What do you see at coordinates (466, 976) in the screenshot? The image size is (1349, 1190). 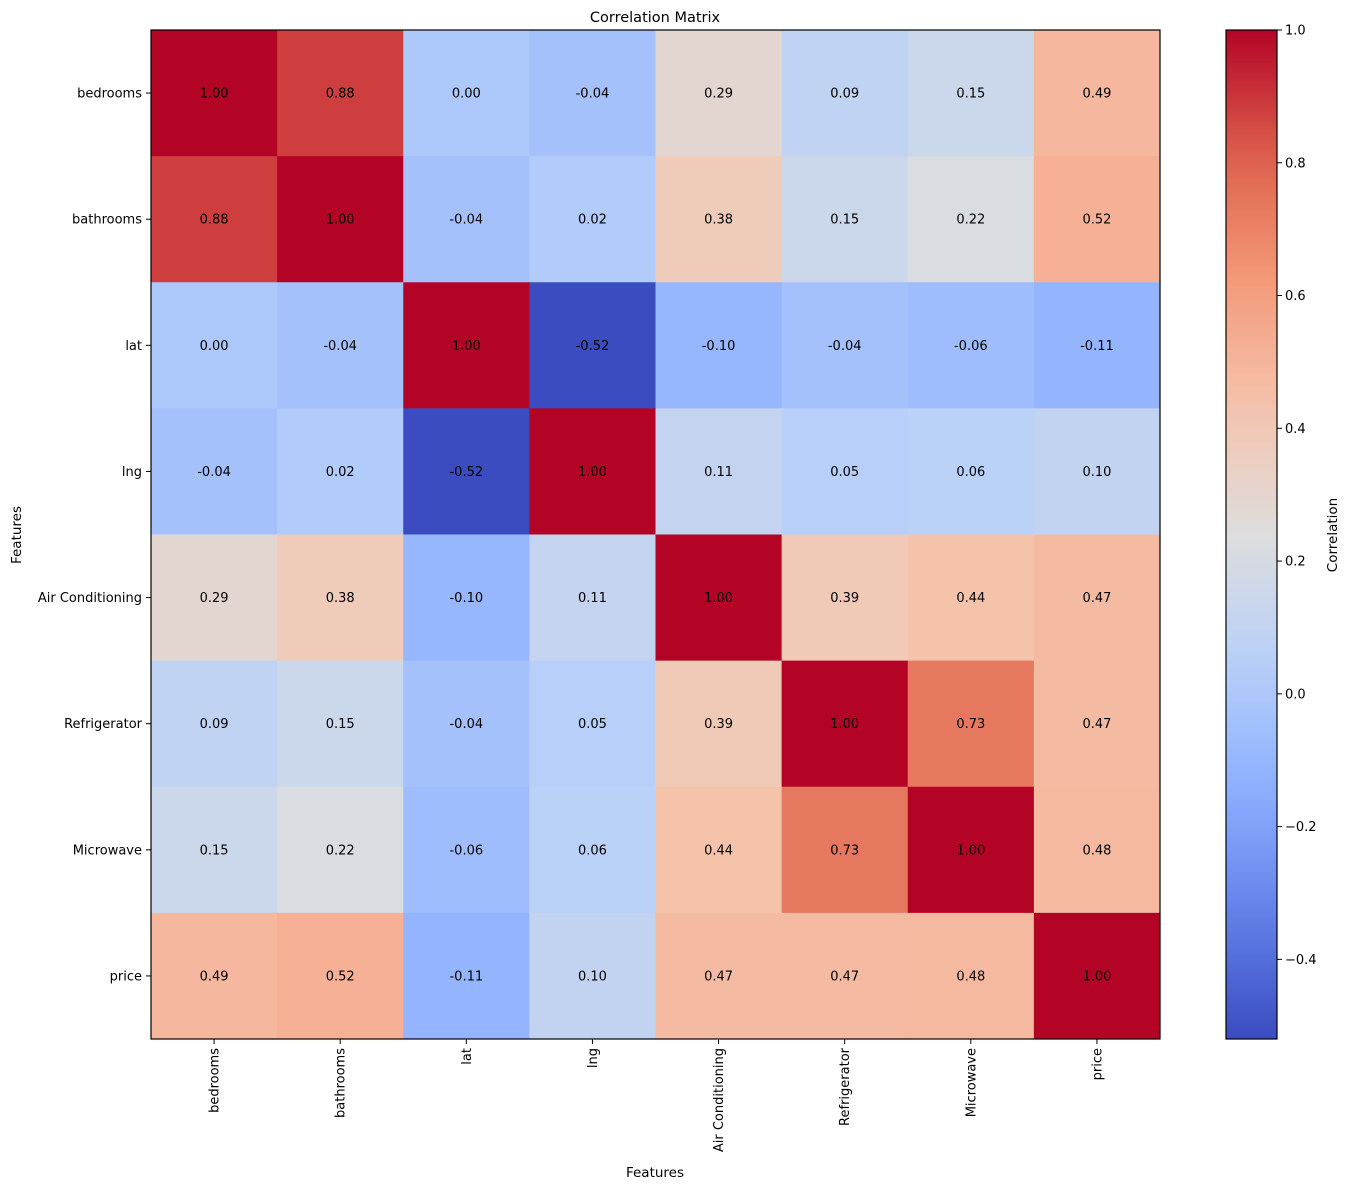 I see `cell-value-label: -0.11` at bounding box center [466, 976].